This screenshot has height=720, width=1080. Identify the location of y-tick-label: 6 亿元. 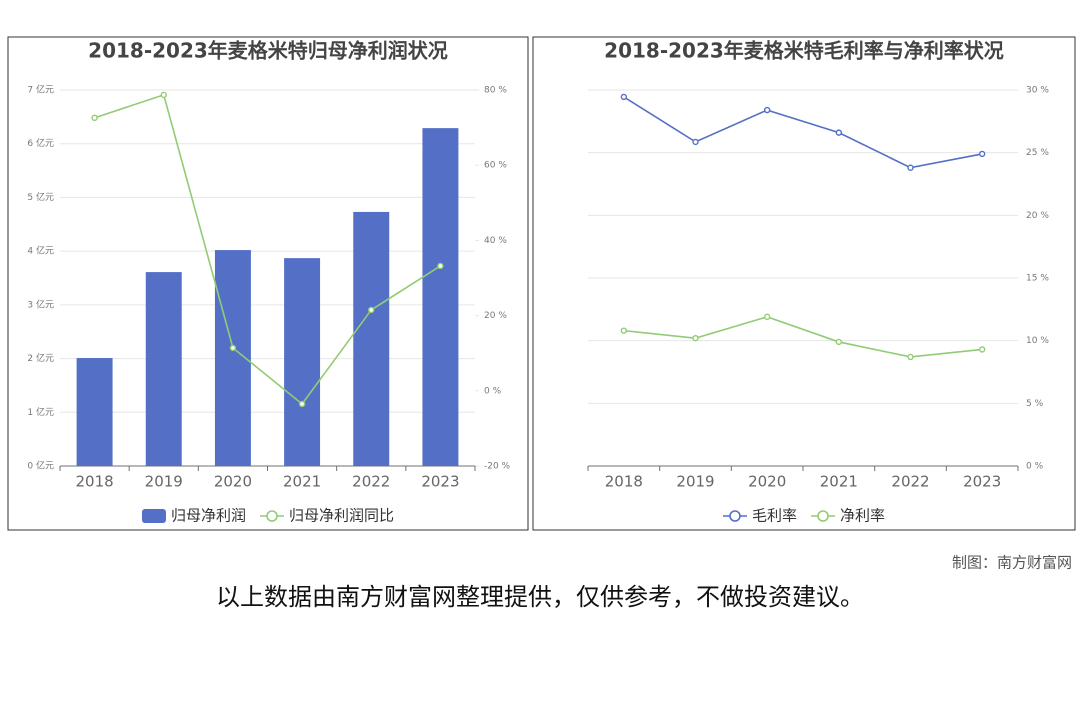
(40, 143).